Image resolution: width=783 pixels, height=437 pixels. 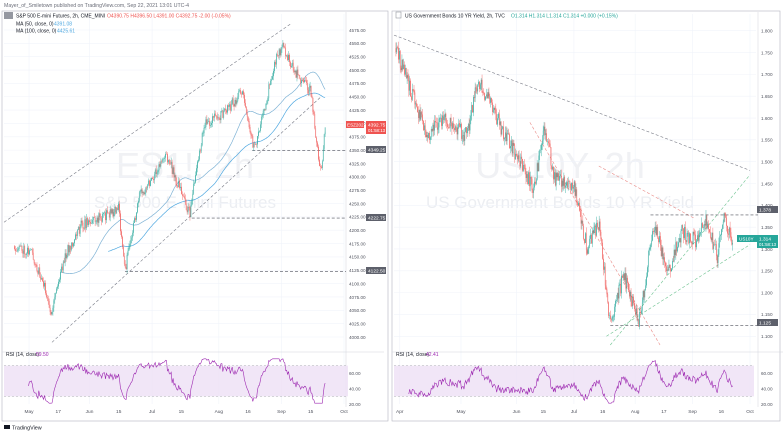 What do you see at coordinates (376, 218) in the screenshot?
I see `left-level-tag-2: 4222.75` at bounding box center [376, 218].